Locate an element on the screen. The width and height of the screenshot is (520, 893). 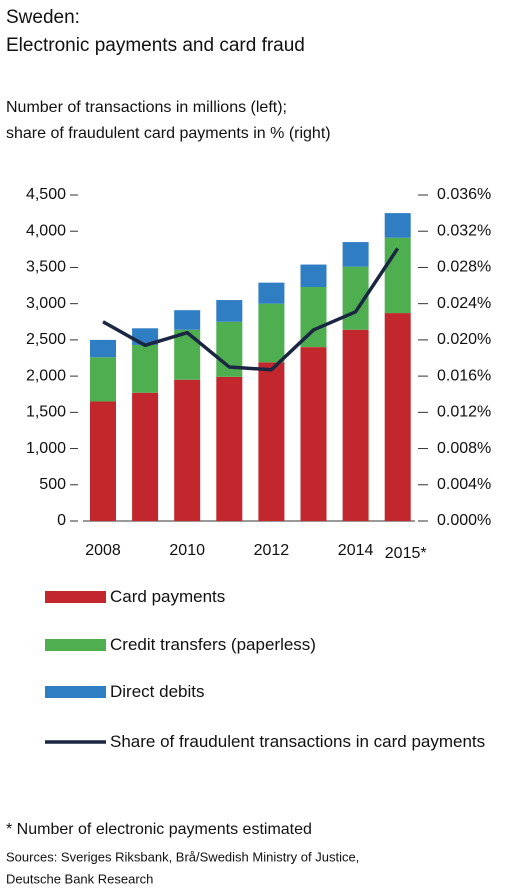
x-tick-label: 2012 is located at coordinates (272, 550).